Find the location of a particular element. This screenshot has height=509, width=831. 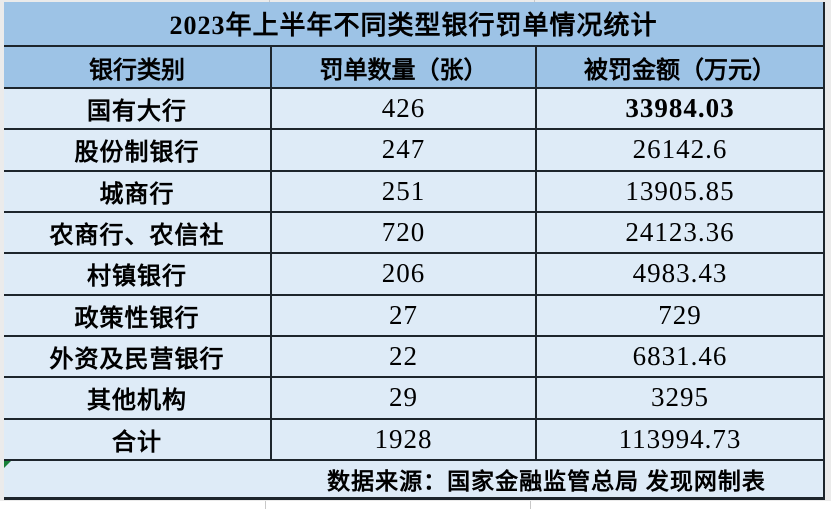

table-title: 2023年上半年不同类型银行罚单情况统计 is located at coordinates (413, 25).